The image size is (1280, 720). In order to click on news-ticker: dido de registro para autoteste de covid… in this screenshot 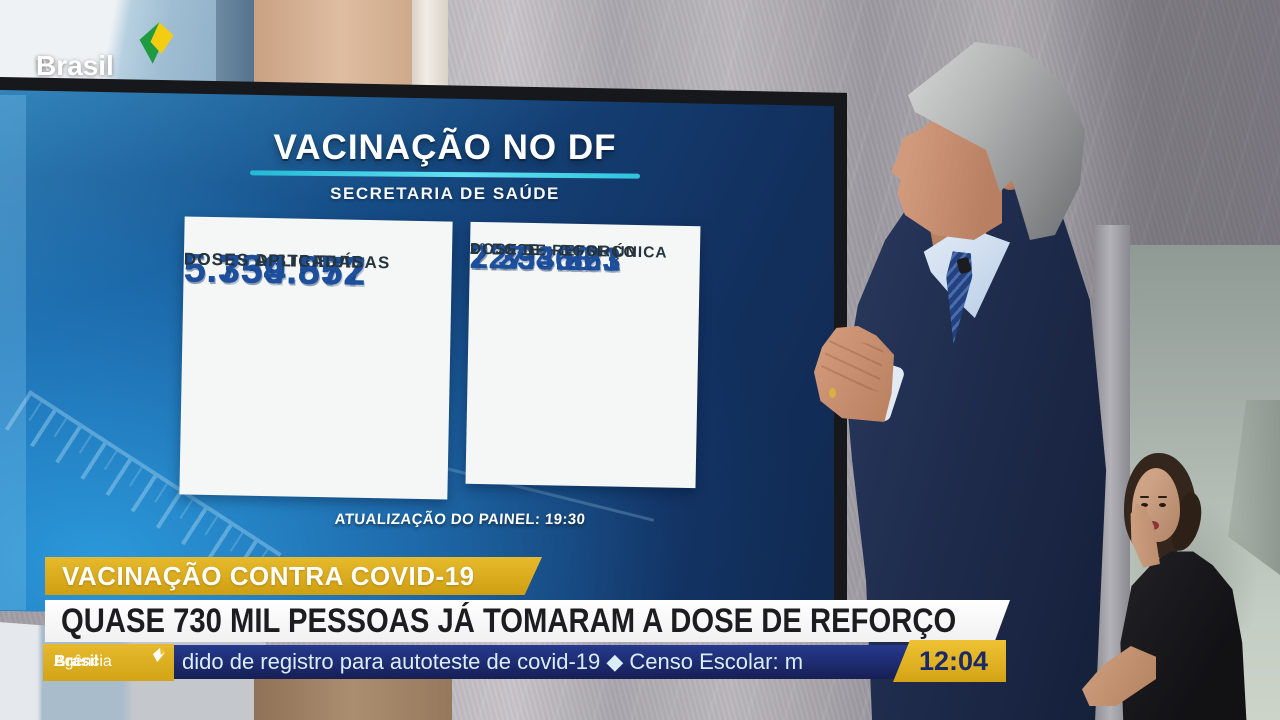, I will do `click(557, 662)`.